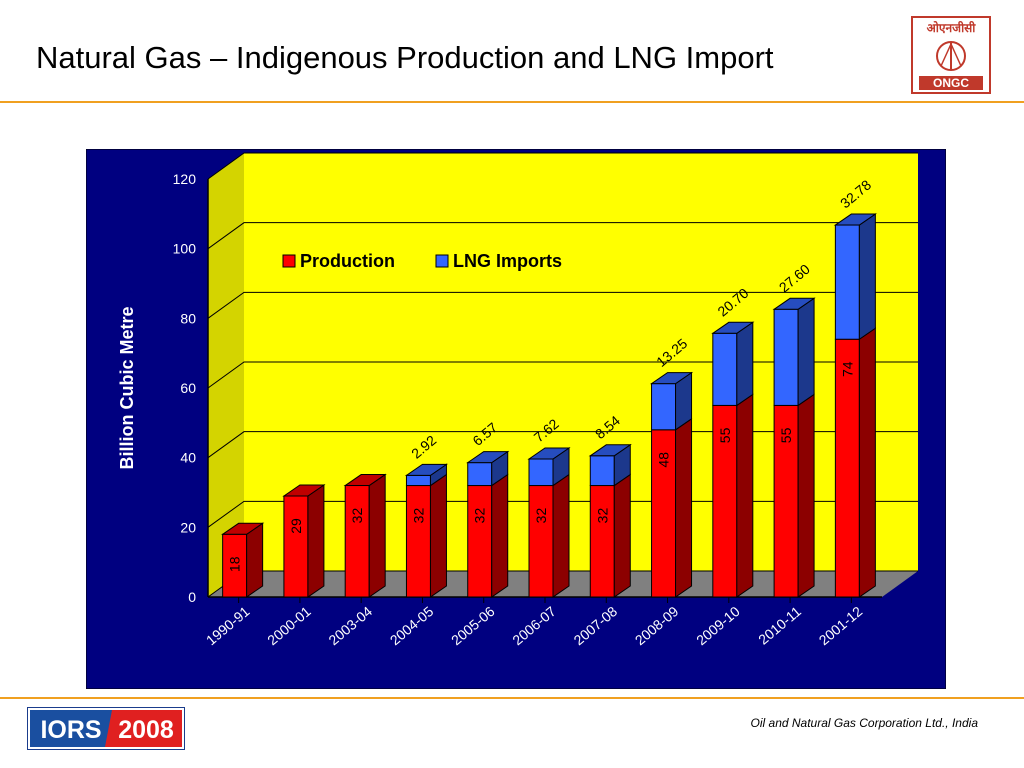 This screenshot has width=1024, height=768. What do you see at coordinates (185, 179) in the screenshot?
I see `y-tick-label: 120` at bounding box center [185, 179].